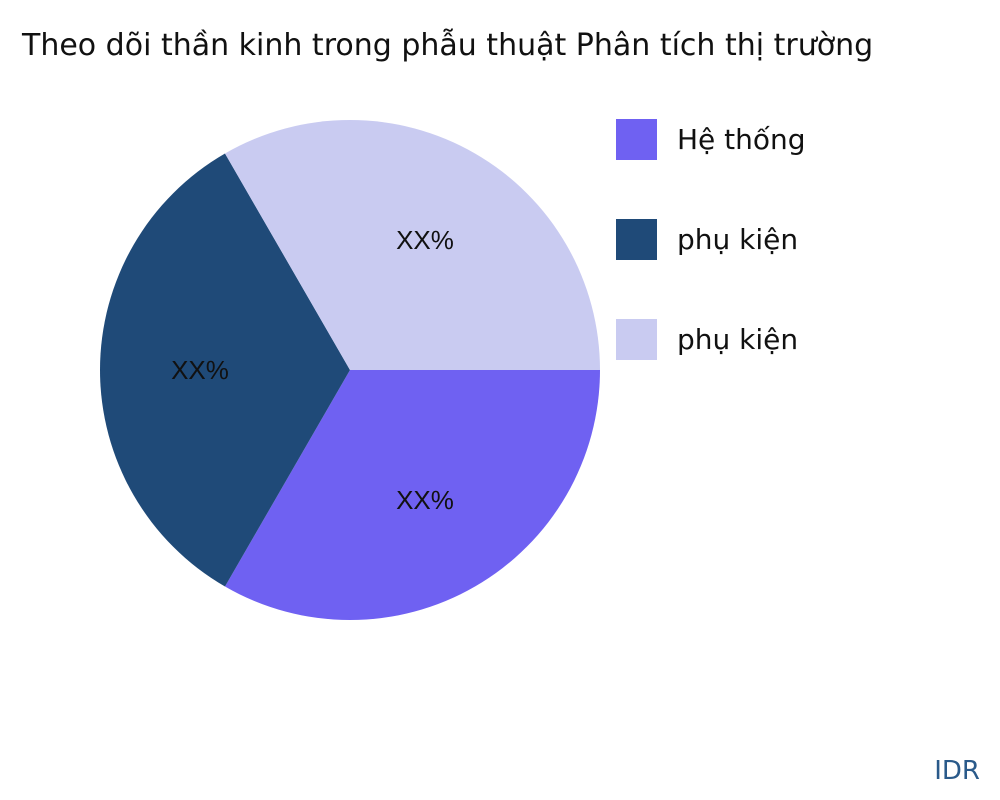 The width and height of the screenshot is (1000, 800). What do you see at coordinates (425, 500) in the screenshot?
I see `slice-label-0: XX%` at bounding box center [425, 500].